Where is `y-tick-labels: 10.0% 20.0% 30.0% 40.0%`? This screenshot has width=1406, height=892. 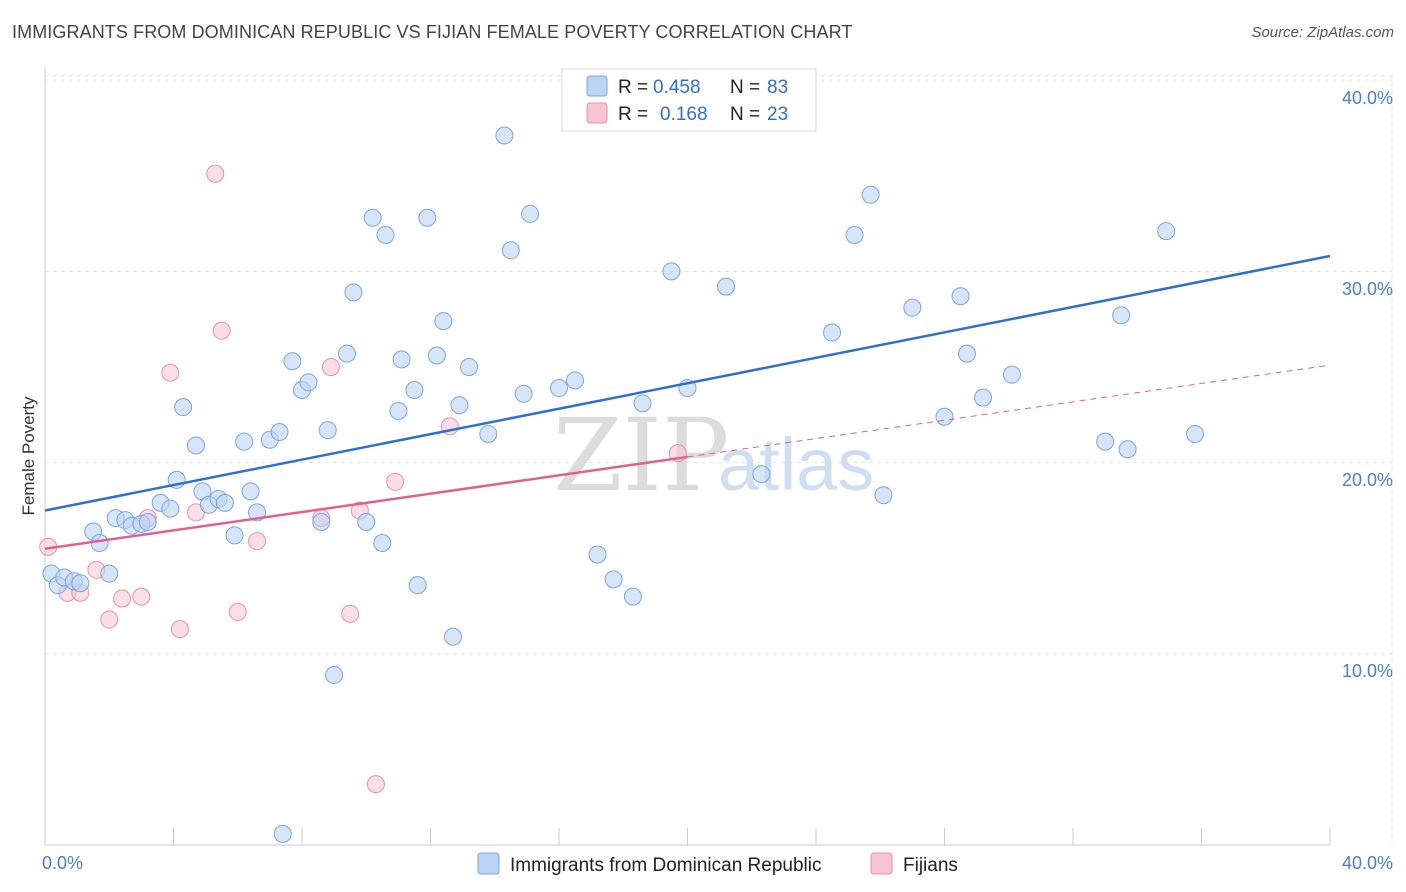 y-tick-labels: 10.0% 20.0% 30.0% 40.0% is located at coordinates (1367, 384).